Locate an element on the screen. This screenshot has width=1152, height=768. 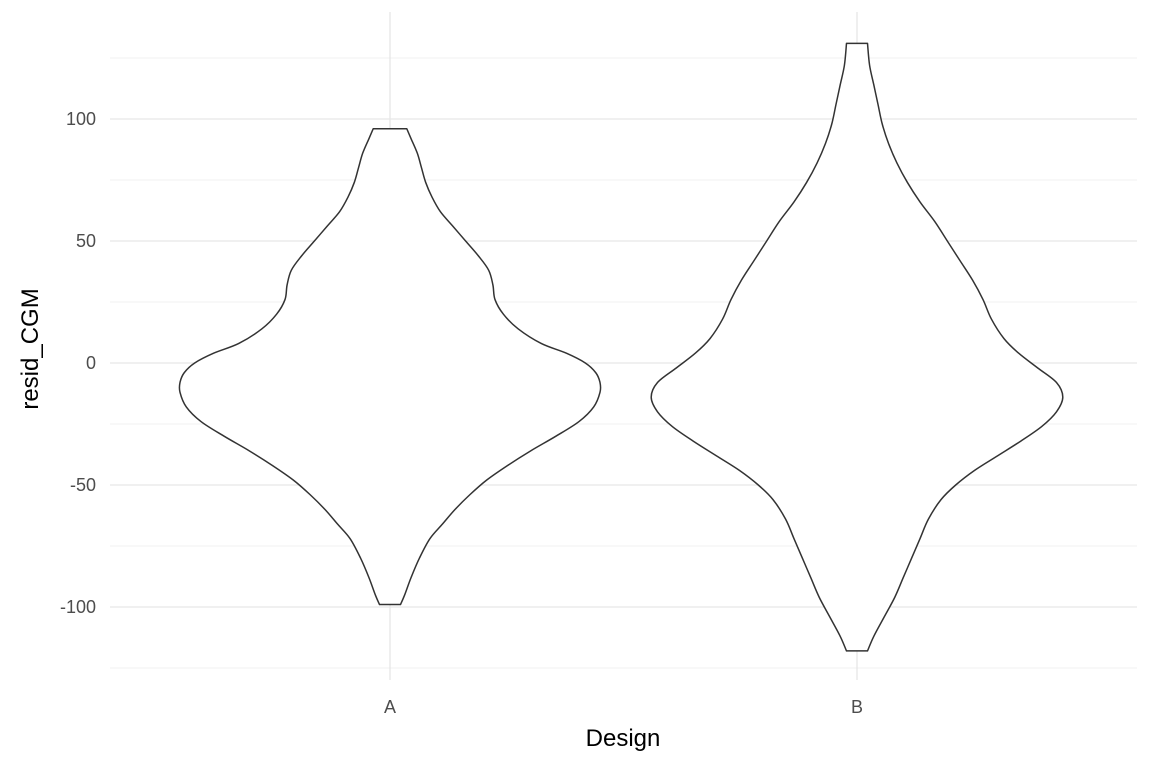
x-axis-title: Design is located at coordinates (623, 738).